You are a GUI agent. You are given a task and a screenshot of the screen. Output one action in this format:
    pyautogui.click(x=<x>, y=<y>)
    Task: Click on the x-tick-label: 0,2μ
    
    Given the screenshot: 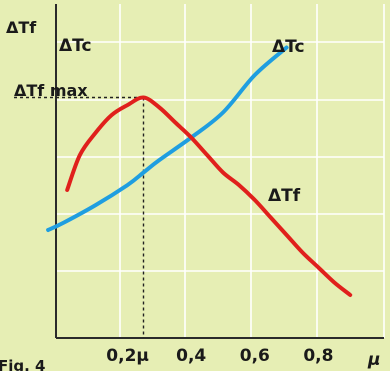 What is the action you would take?
    pyautogui.click(x=127, y=356)
    